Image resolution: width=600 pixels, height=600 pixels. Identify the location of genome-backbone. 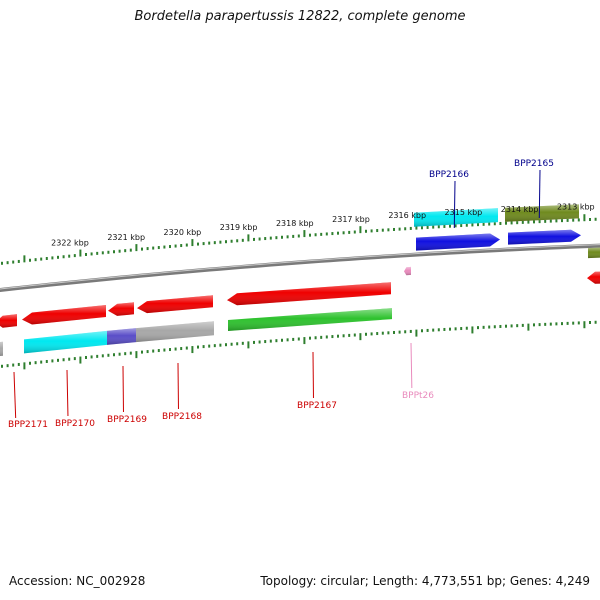
(300, 268).